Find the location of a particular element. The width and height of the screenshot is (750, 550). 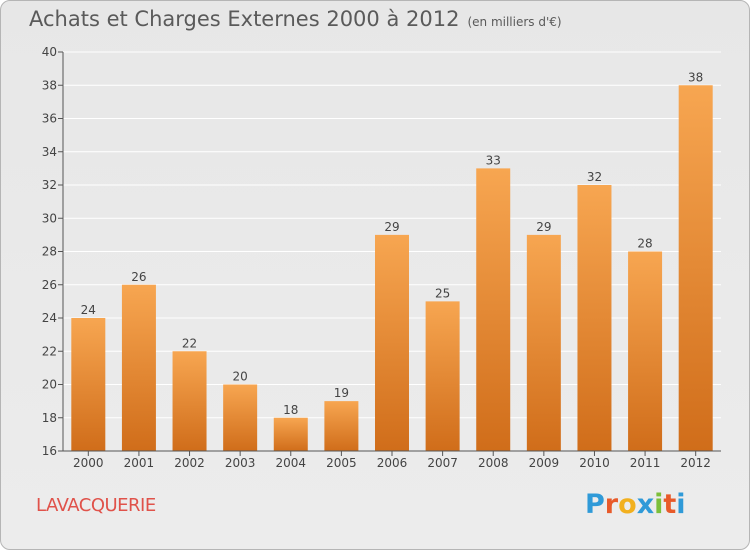

data-label: 22 is located at coordinates (189, 343).